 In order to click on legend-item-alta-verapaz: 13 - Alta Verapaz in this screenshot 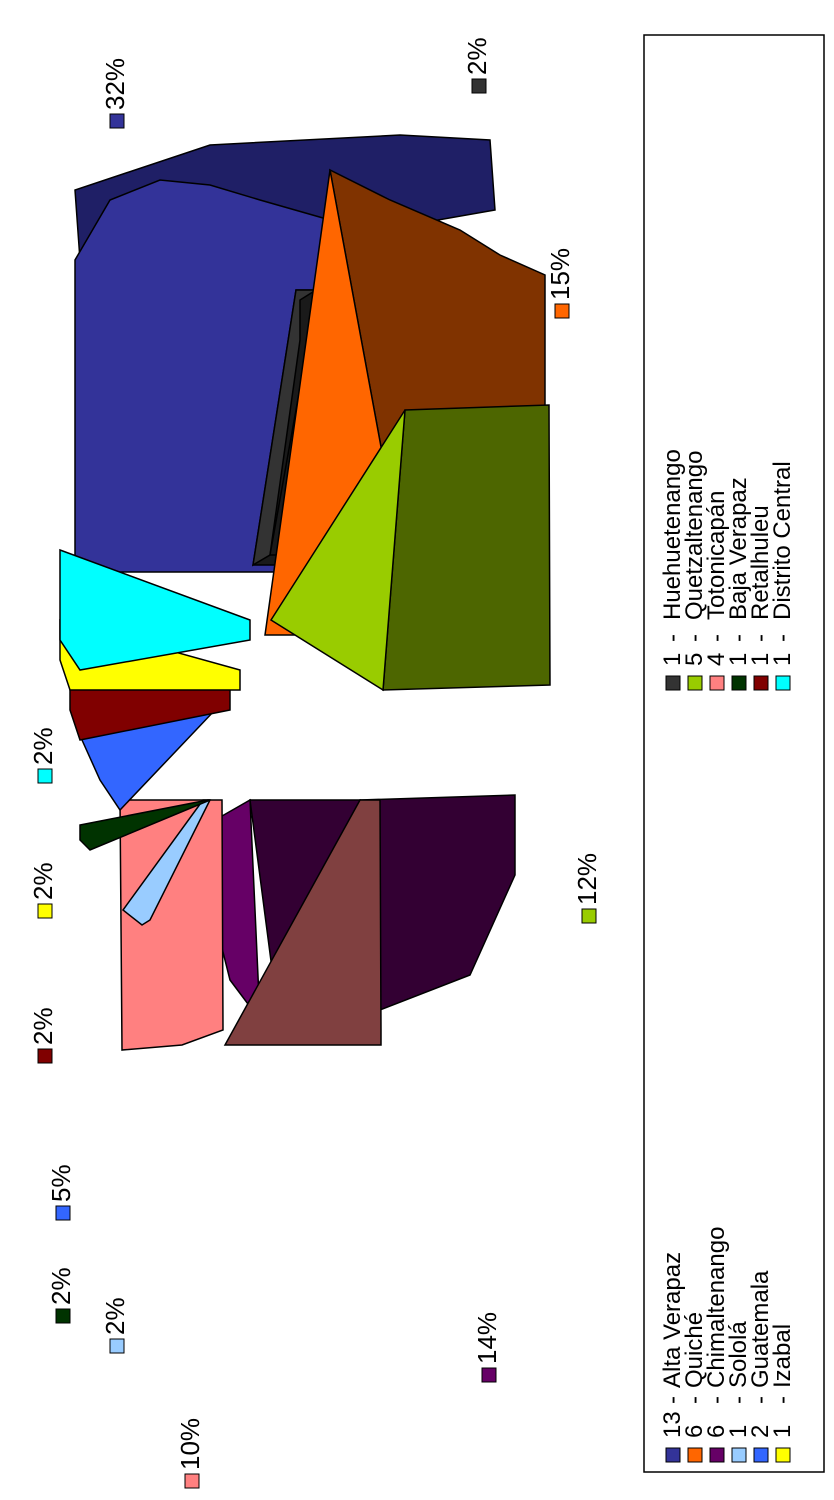, I will do `click(672, 1357)`.